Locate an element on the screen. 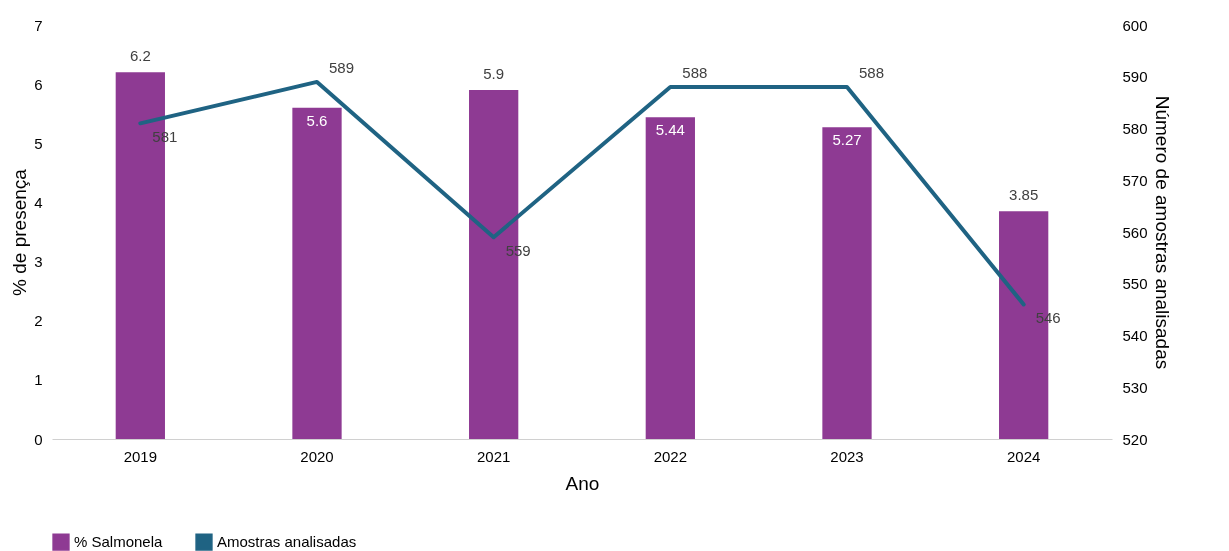  y2-tick-label: 540 is located at coordinates (1135, 335).